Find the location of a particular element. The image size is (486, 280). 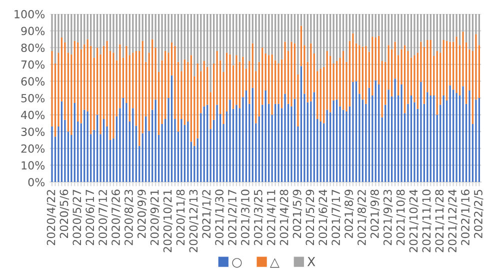

x-tick-label: 2021/7/17 is located at coordinates (336, 218).